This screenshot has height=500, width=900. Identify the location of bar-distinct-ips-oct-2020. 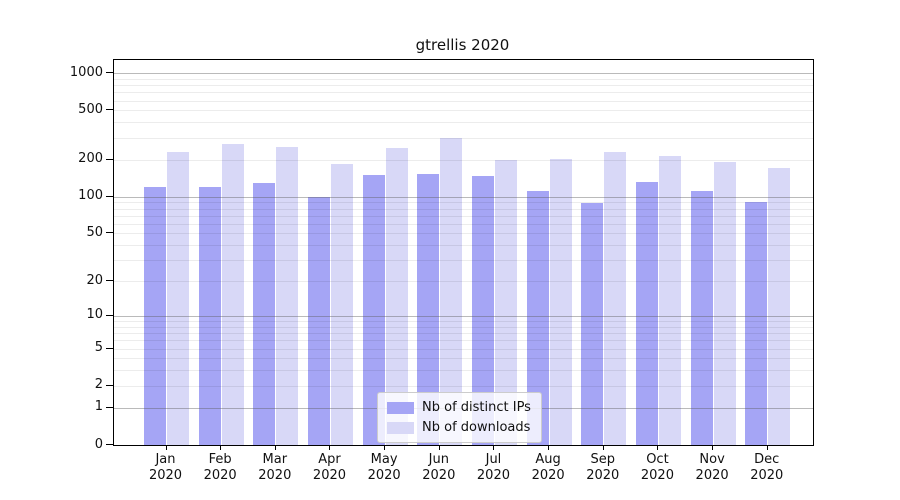
(646, 313).